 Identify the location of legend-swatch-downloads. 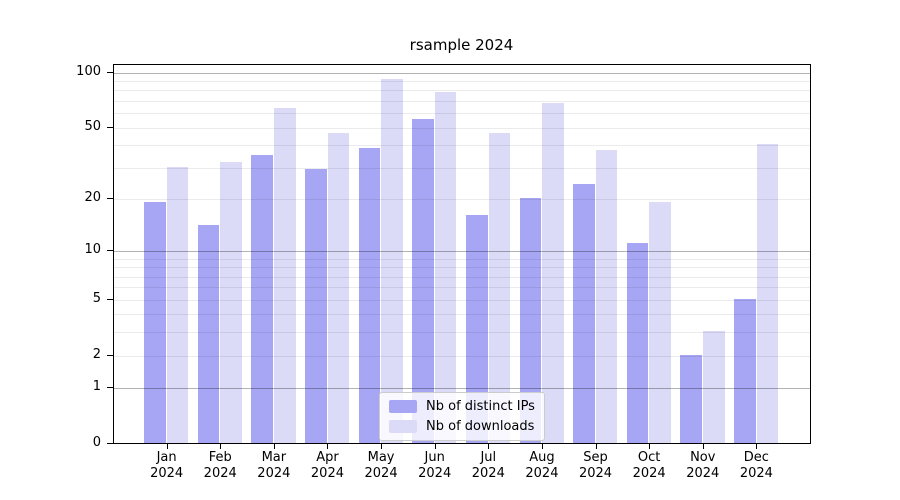
(403, 426).